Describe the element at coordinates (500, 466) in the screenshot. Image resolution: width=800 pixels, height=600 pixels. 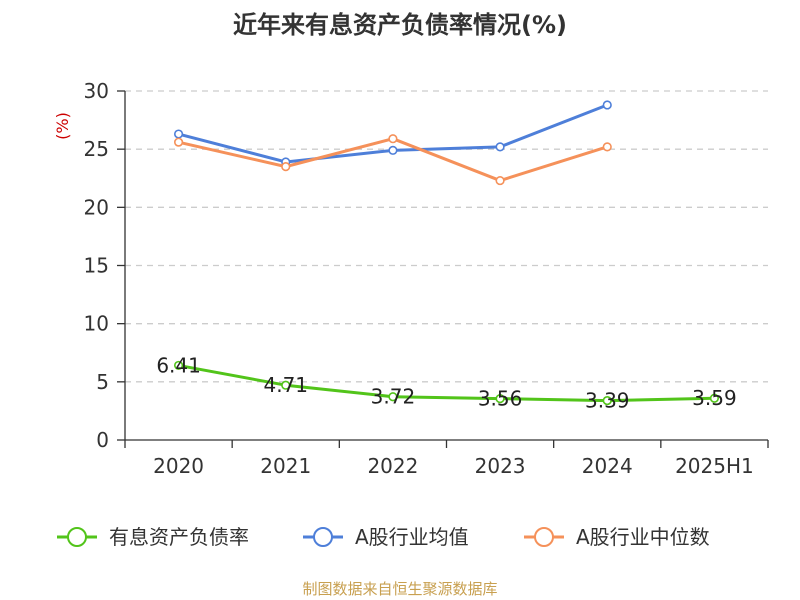
I see `x-tick-label: 2023` at that location.